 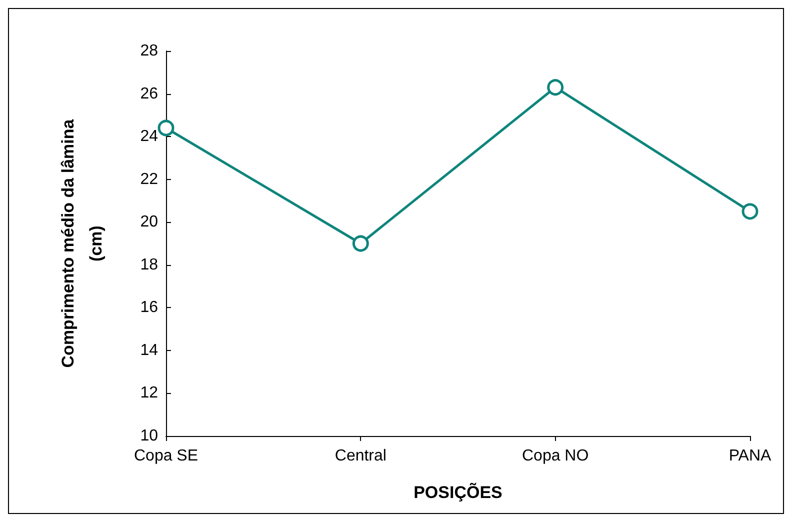 What do you see at coordinates (149, 51) in the screenshot?
I see `y-tick-label: 28` at bounding box center [149, 51].